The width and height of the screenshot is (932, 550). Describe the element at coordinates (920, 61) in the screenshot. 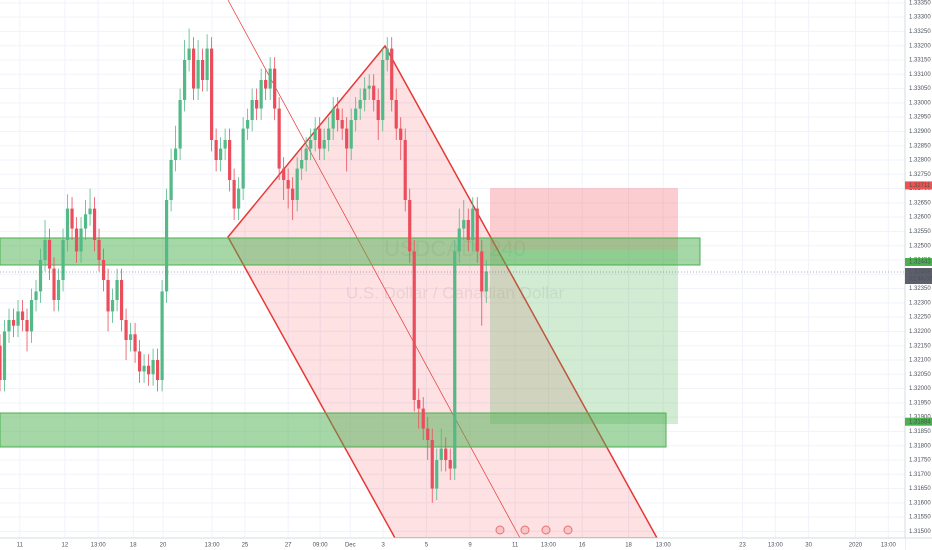

I see `y-tick-label: 1.33150` at that location.